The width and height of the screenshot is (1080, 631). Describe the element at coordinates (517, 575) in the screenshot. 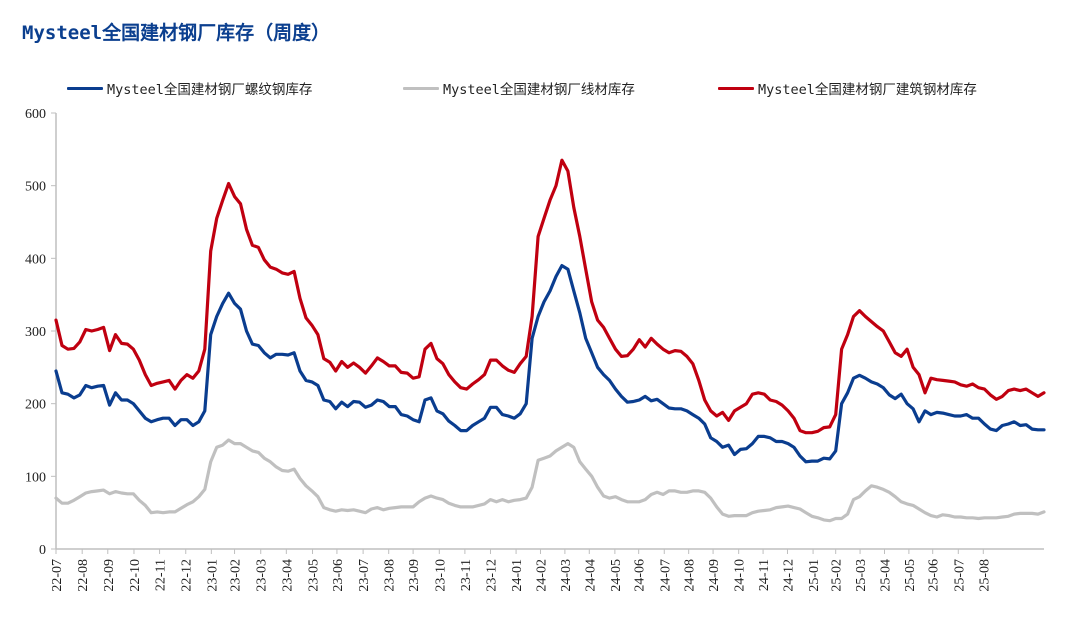

I see `x-tick-label: 24-01` at that location.